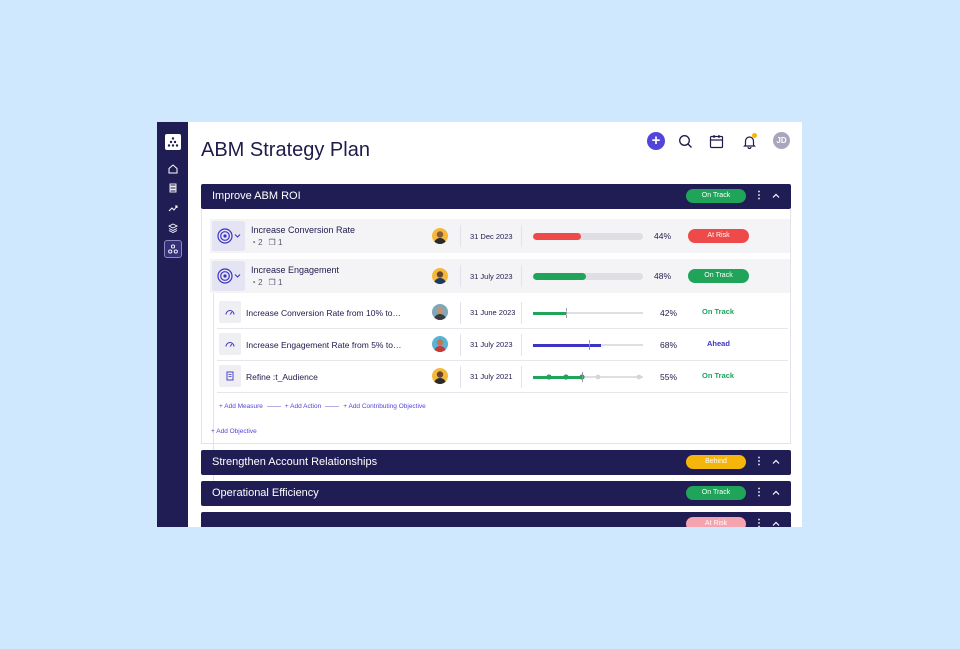 The width and height of the screenshot is (960, 649). Describe the element at coordinates (669, 377) in the screenshot. I see `progress-percent: 55%` at that location.